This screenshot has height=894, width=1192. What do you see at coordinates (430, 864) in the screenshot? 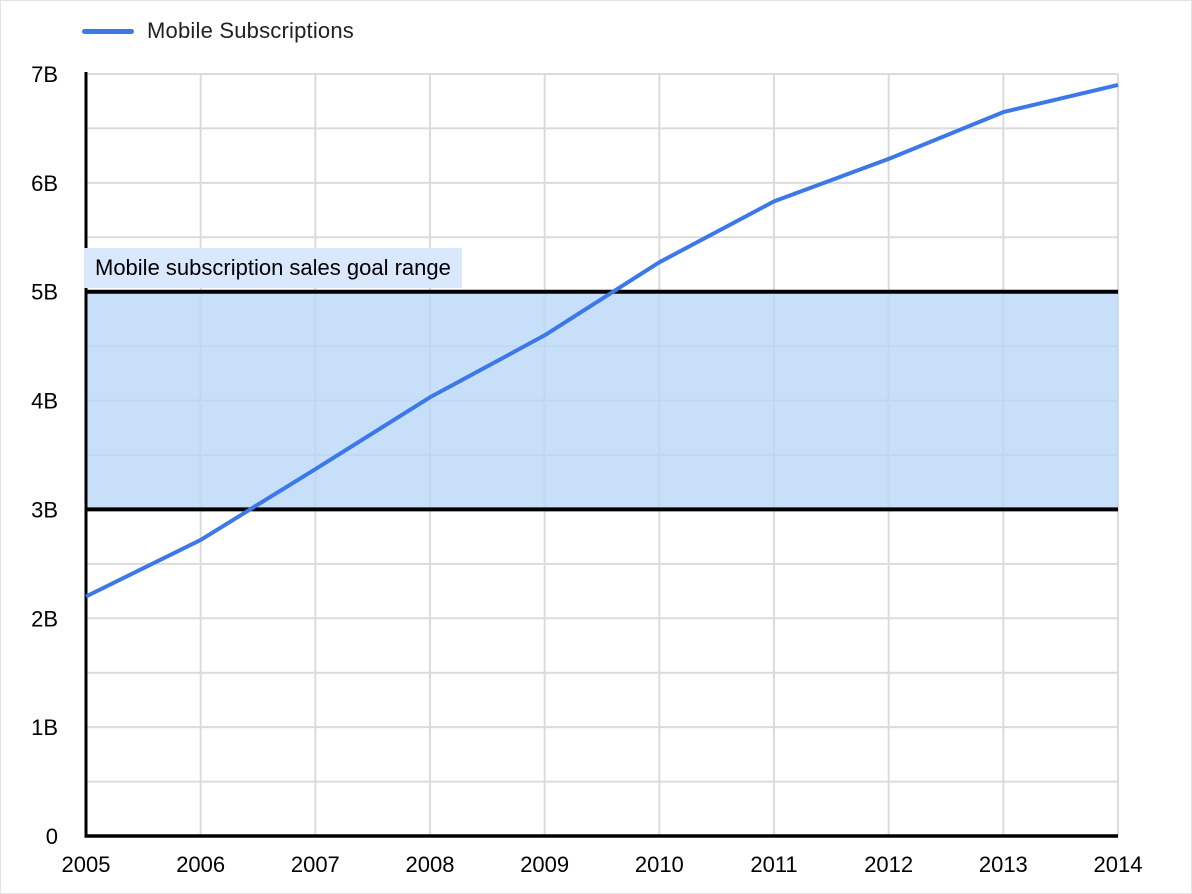
I see `x-tick-label: 2008` at bounding box center [430, 864].